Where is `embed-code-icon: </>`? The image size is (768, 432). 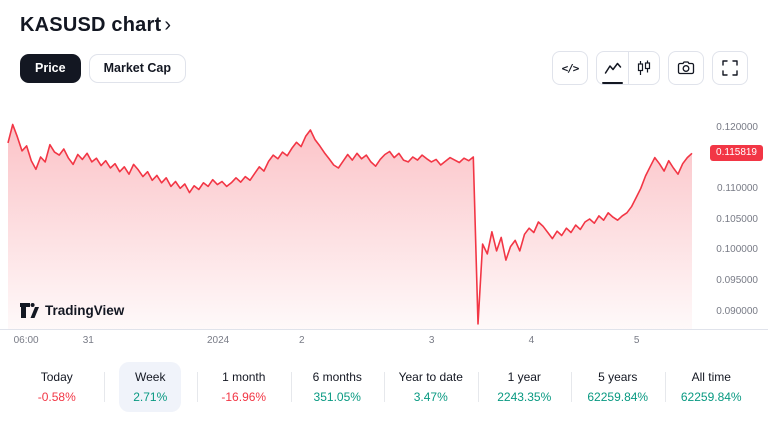 embed-code-icon: </> is located at coordinates (570, 68).